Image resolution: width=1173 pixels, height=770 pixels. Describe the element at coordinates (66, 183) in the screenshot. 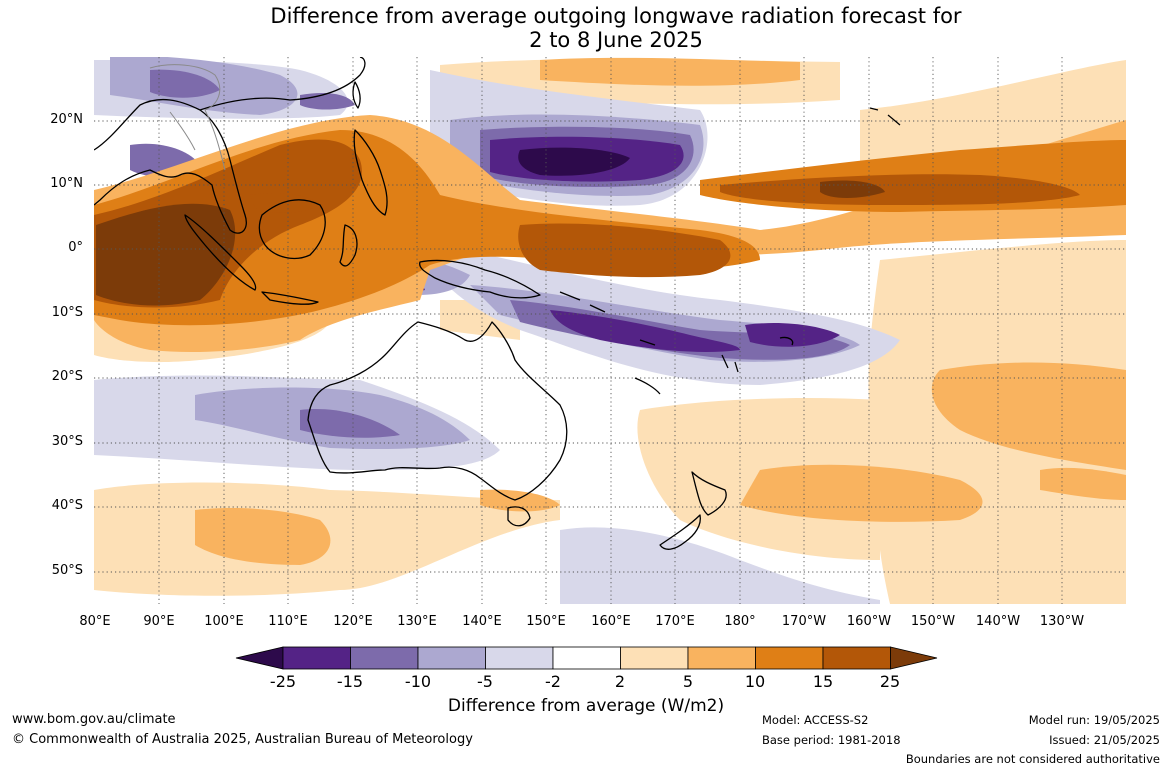

I see `lat-label-10n: 10°N` at that location.